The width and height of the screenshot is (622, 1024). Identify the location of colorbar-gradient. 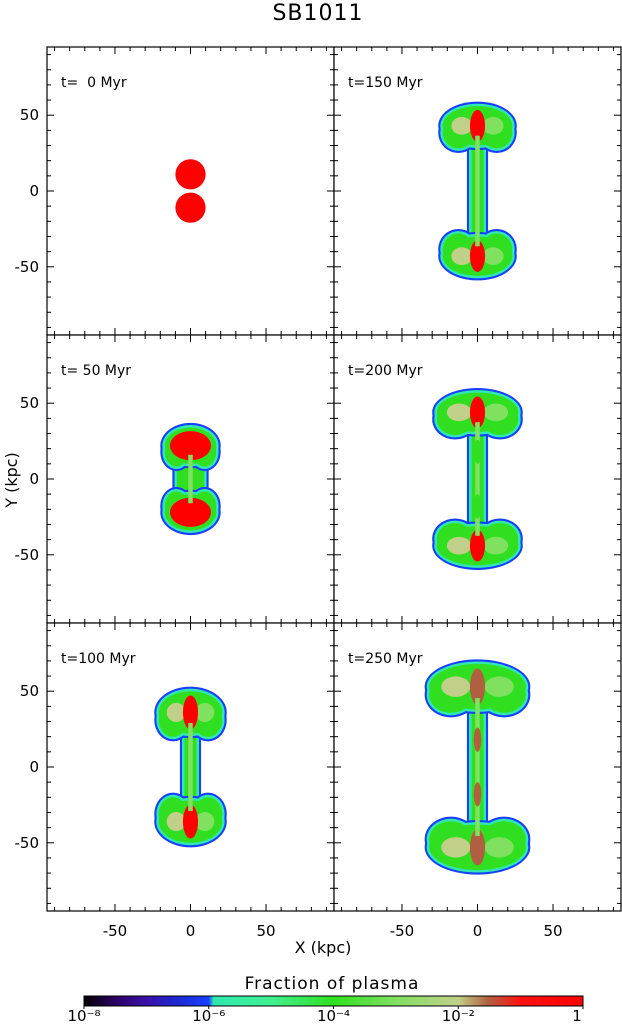
(333, 1001).